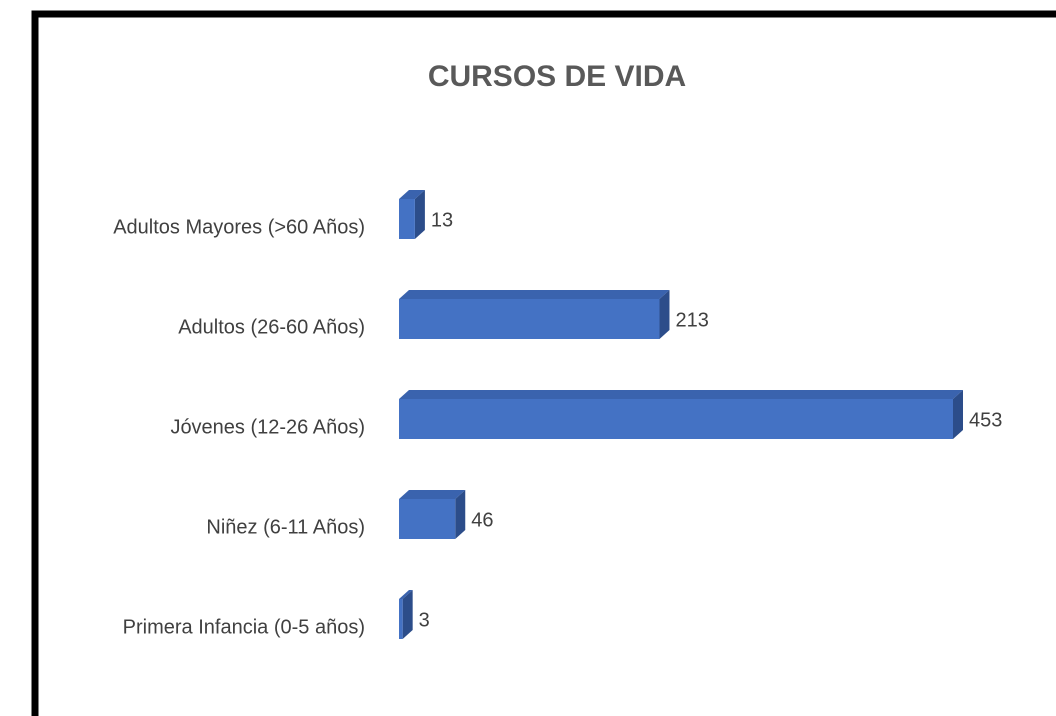 Image resolution: width=1056 pixels, height=716 pixels. Describe the element at coordinates (482, 520) in the screenshot. I see `data-label: 46` at that location.